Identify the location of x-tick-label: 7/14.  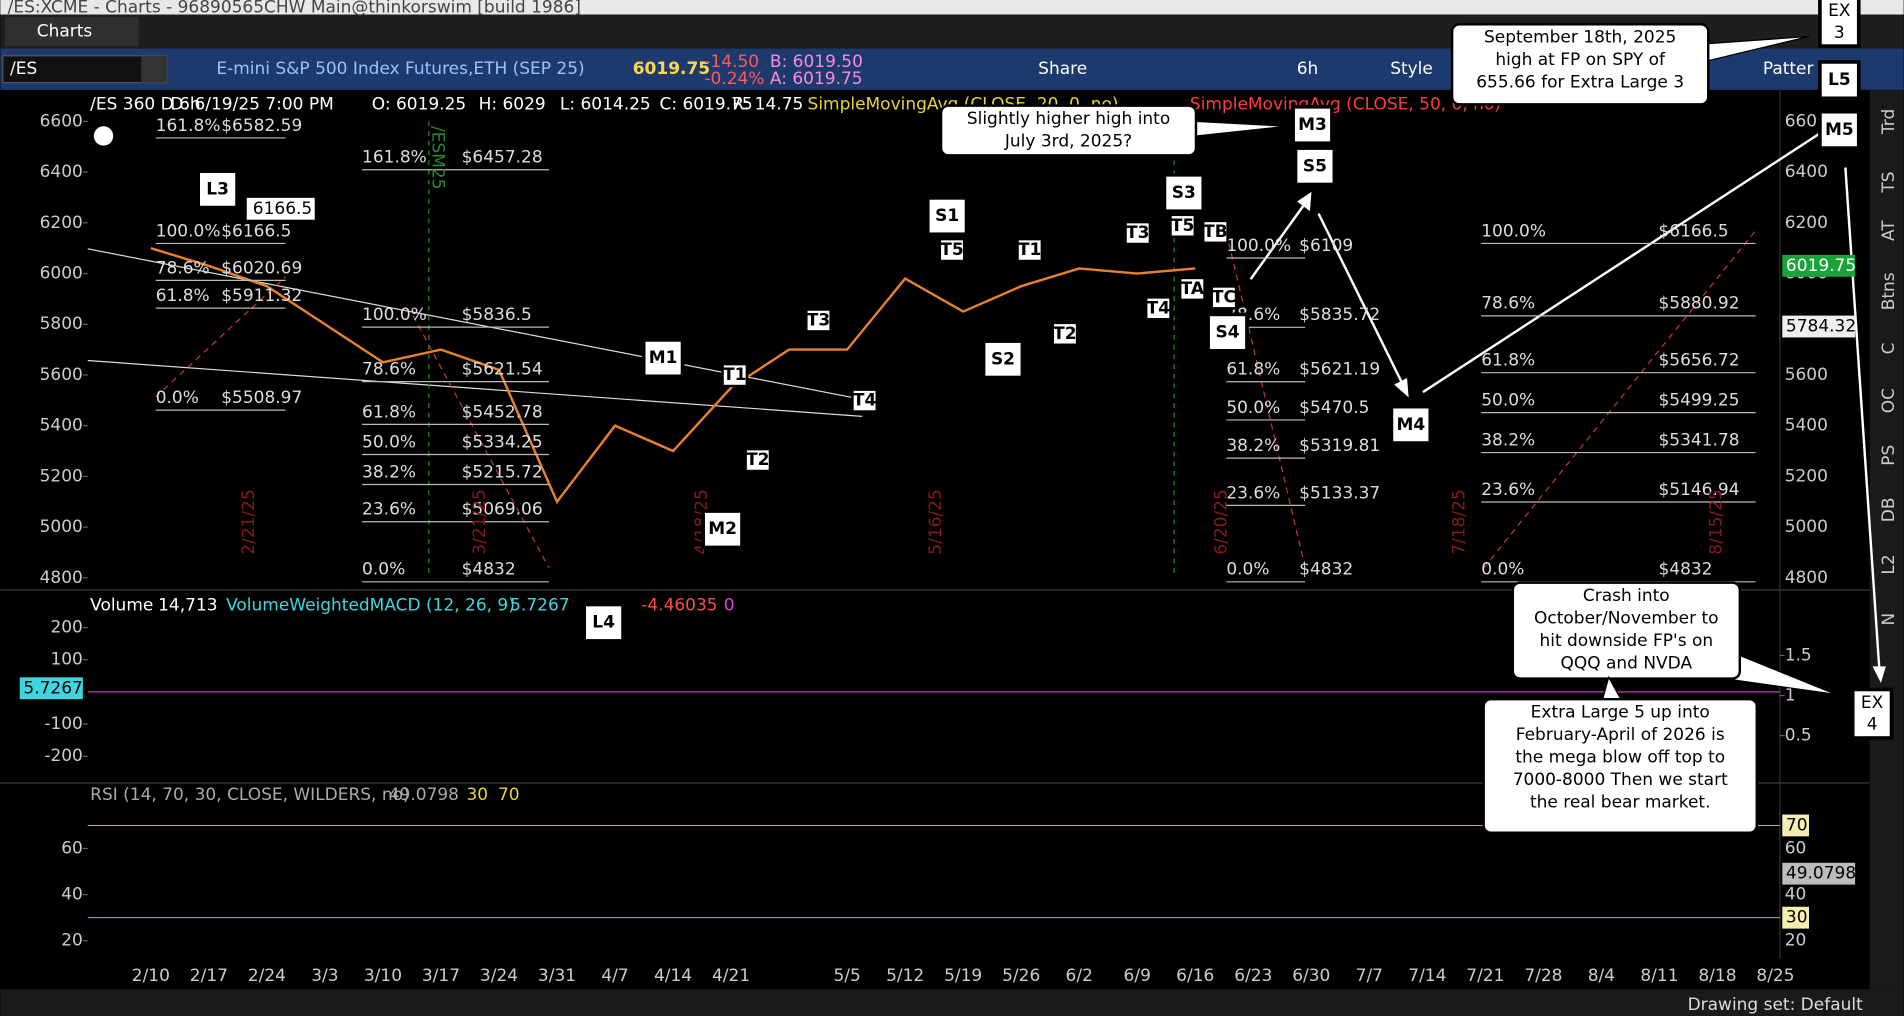
(1427, 976).